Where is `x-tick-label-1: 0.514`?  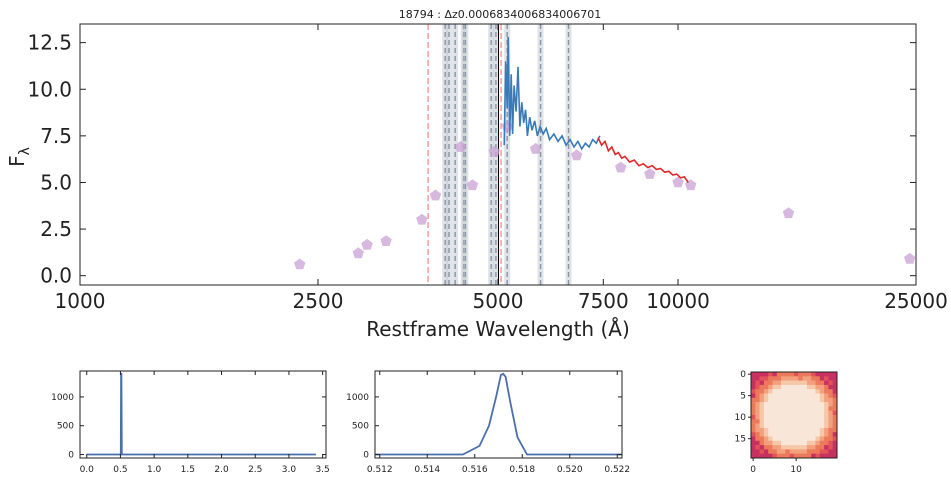 x-tick-label-1: 0.514 is located at coordinates (427, 470).